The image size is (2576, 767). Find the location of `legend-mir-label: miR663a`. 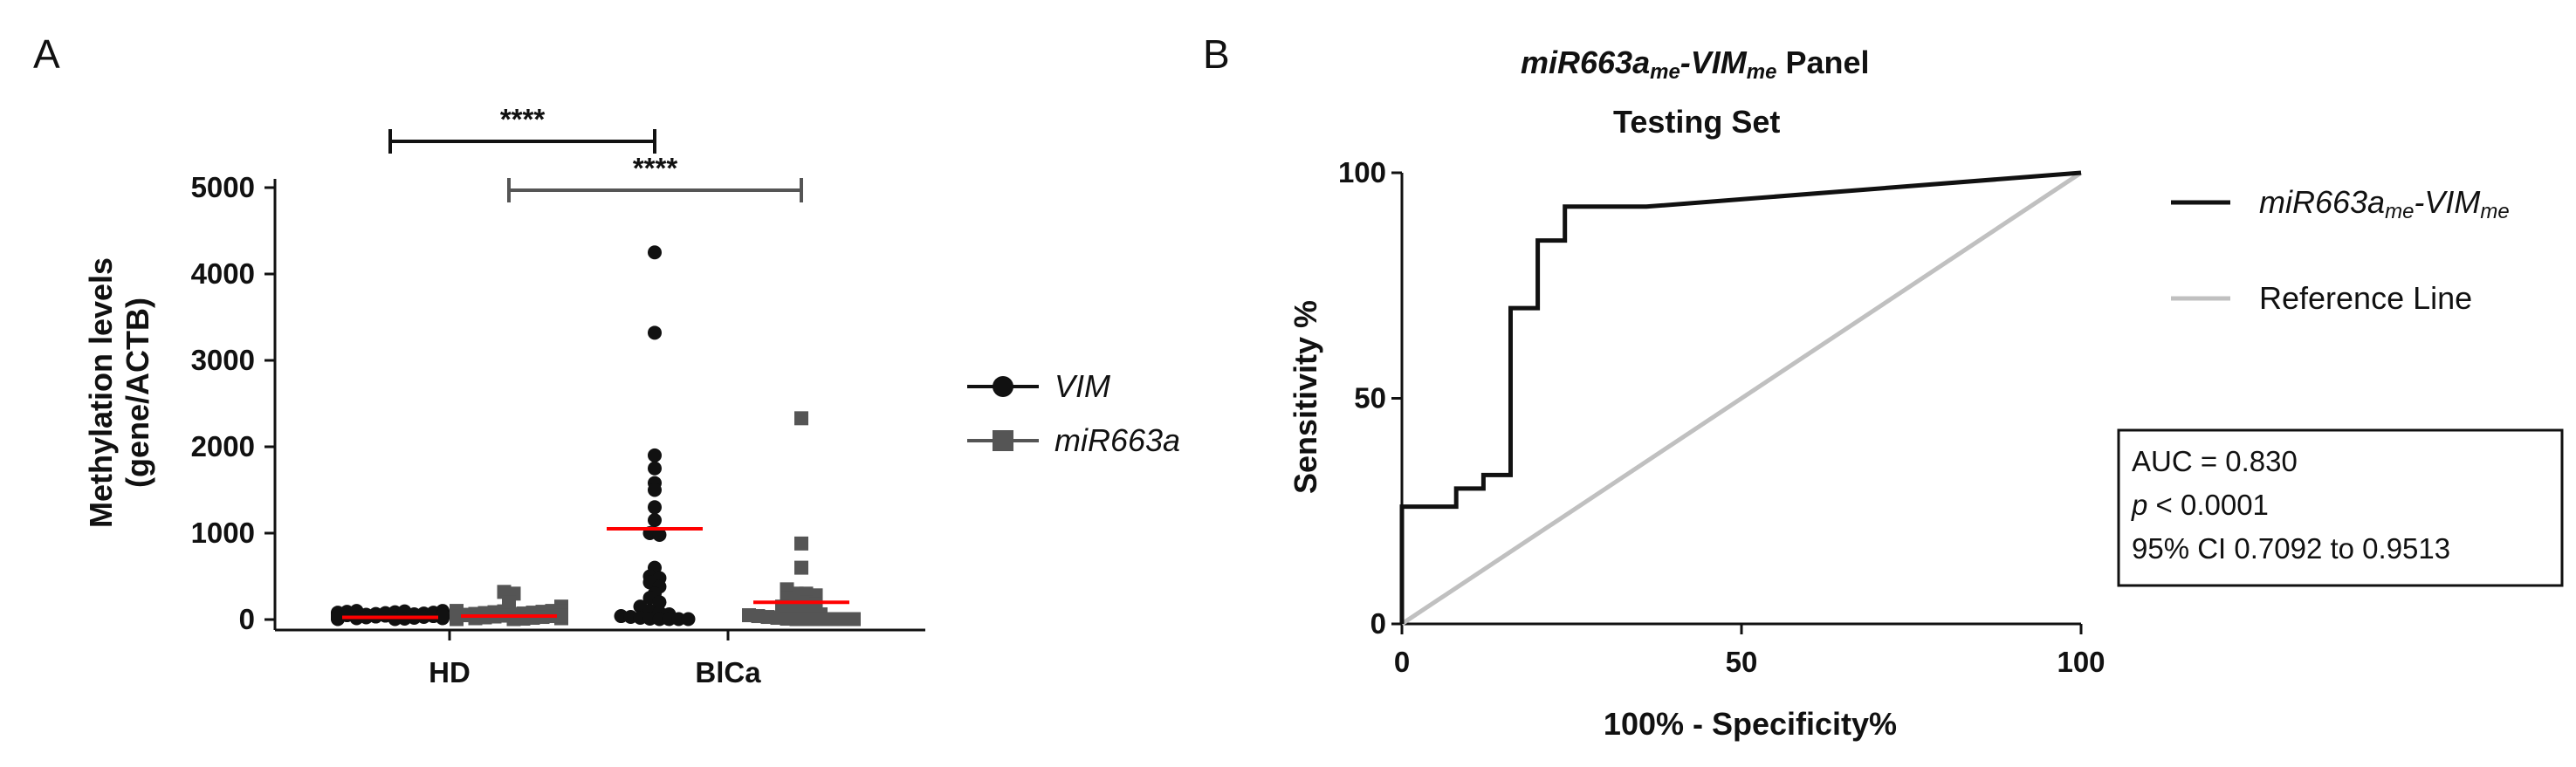

legend-mir-label: miR663a is located at coordinates (1117, 440).